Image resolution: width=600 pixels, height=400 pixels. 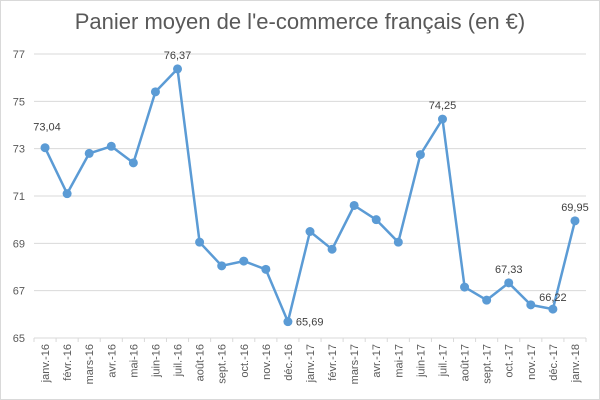 I want to click on y-tick-label: 71, so click(x=19, y=197).